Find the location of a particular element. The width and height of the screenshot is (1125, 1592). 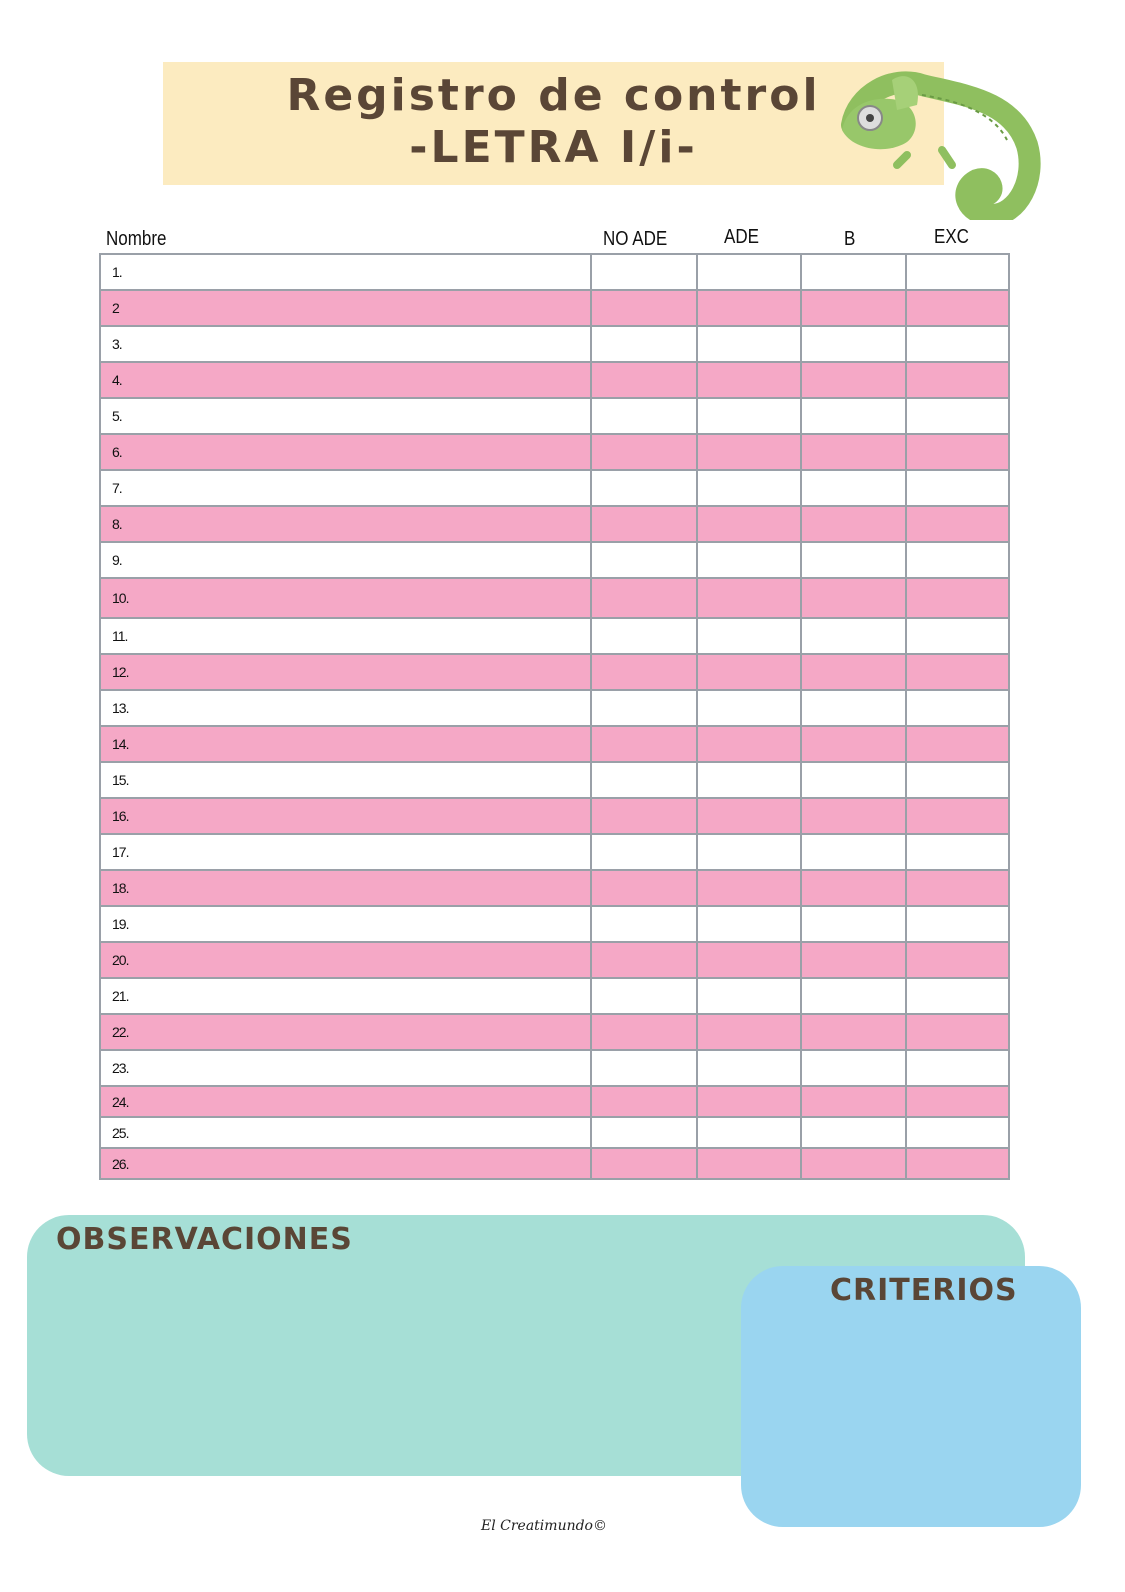

criterios-box is located at coordinates (911, 1396).